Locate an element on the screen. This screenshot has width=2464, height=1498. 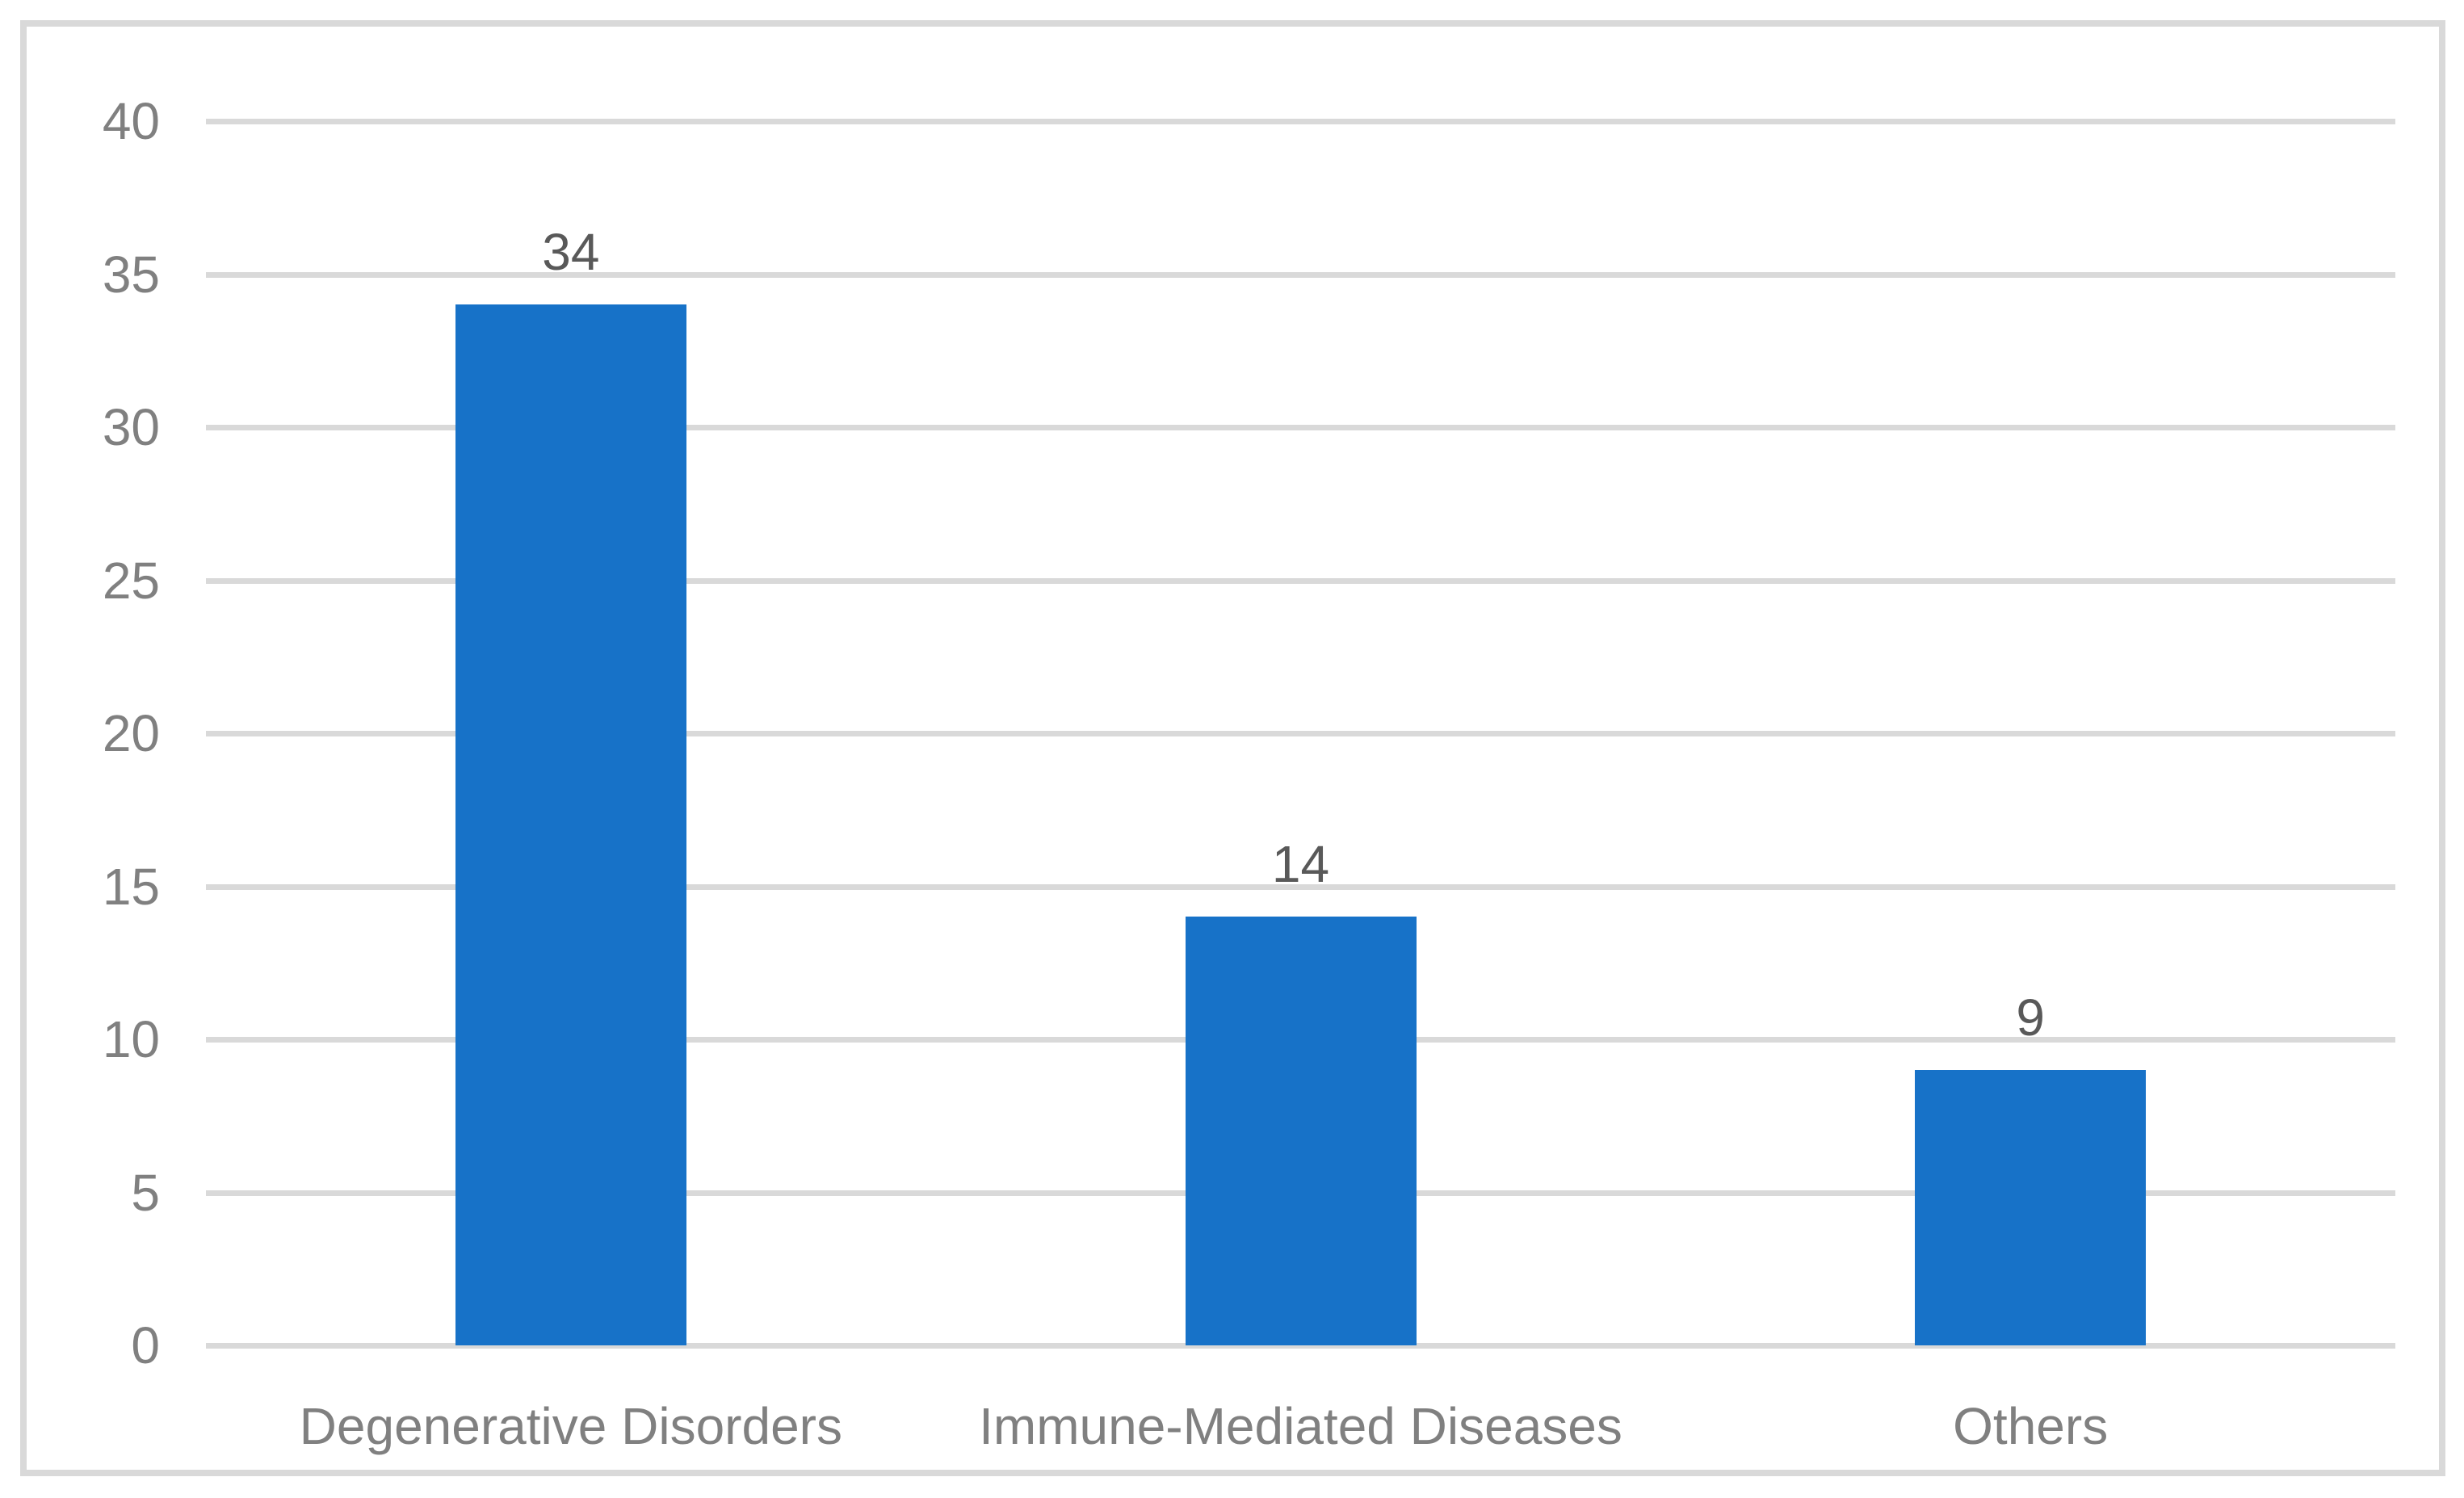
x-category-label: Degenerative Disorders is located at coordinates (570, 1426).